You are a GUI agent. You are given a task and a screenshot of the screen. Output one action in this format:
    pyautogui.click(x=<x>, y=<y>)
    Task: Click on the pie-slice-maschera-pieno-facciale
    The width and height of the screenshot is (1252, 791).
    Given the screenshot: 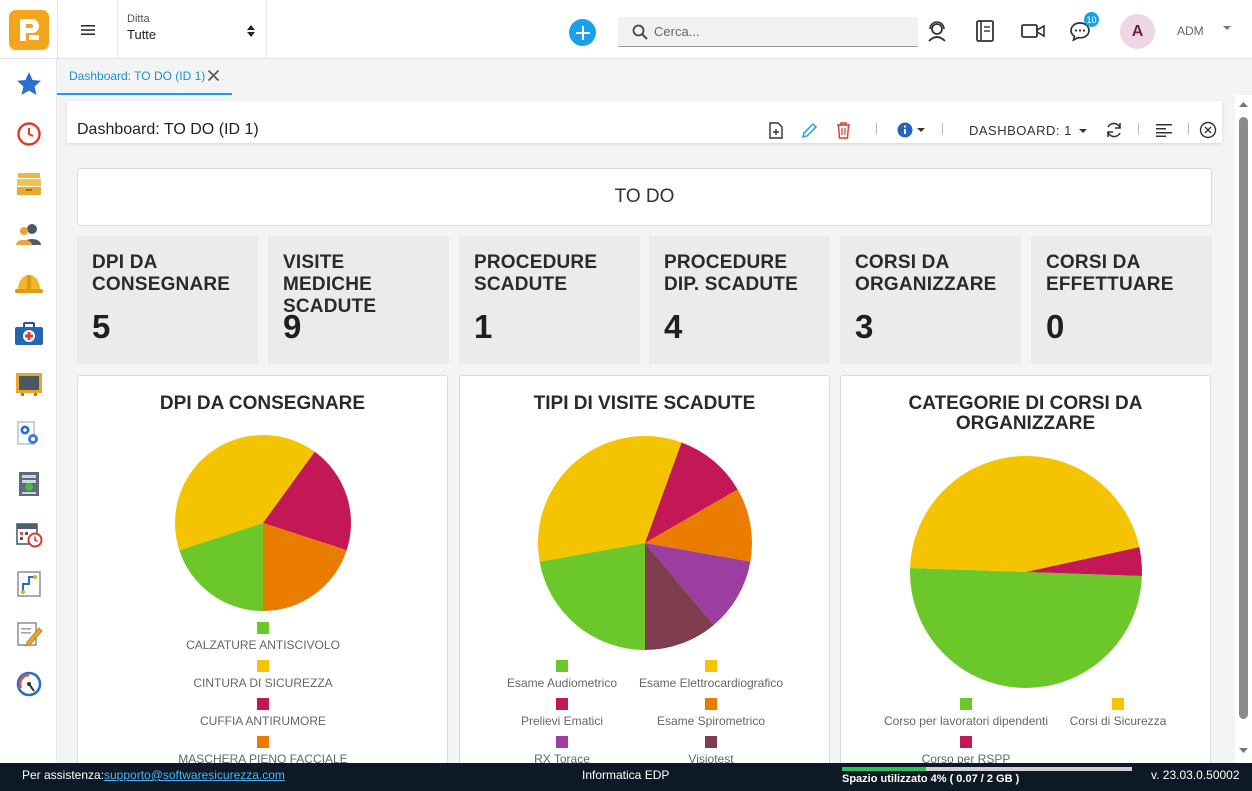 What is the action you would take?
    pyautogui.click(x=305, y=567)
    